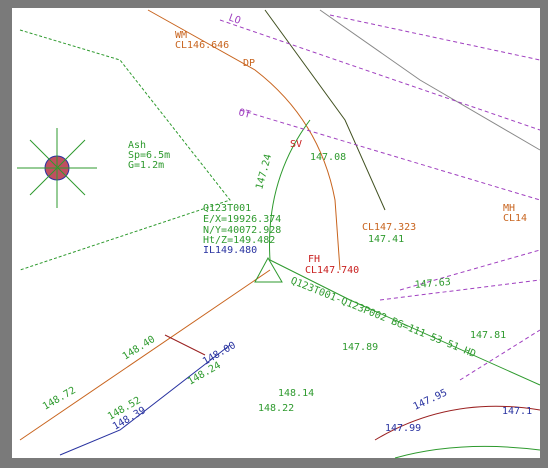 This screenshot has height=468, width=548. What do you see at coordinates (202, 45) in the screenshot?
I see `label: CL146.646` at bounding box center [202, 45].